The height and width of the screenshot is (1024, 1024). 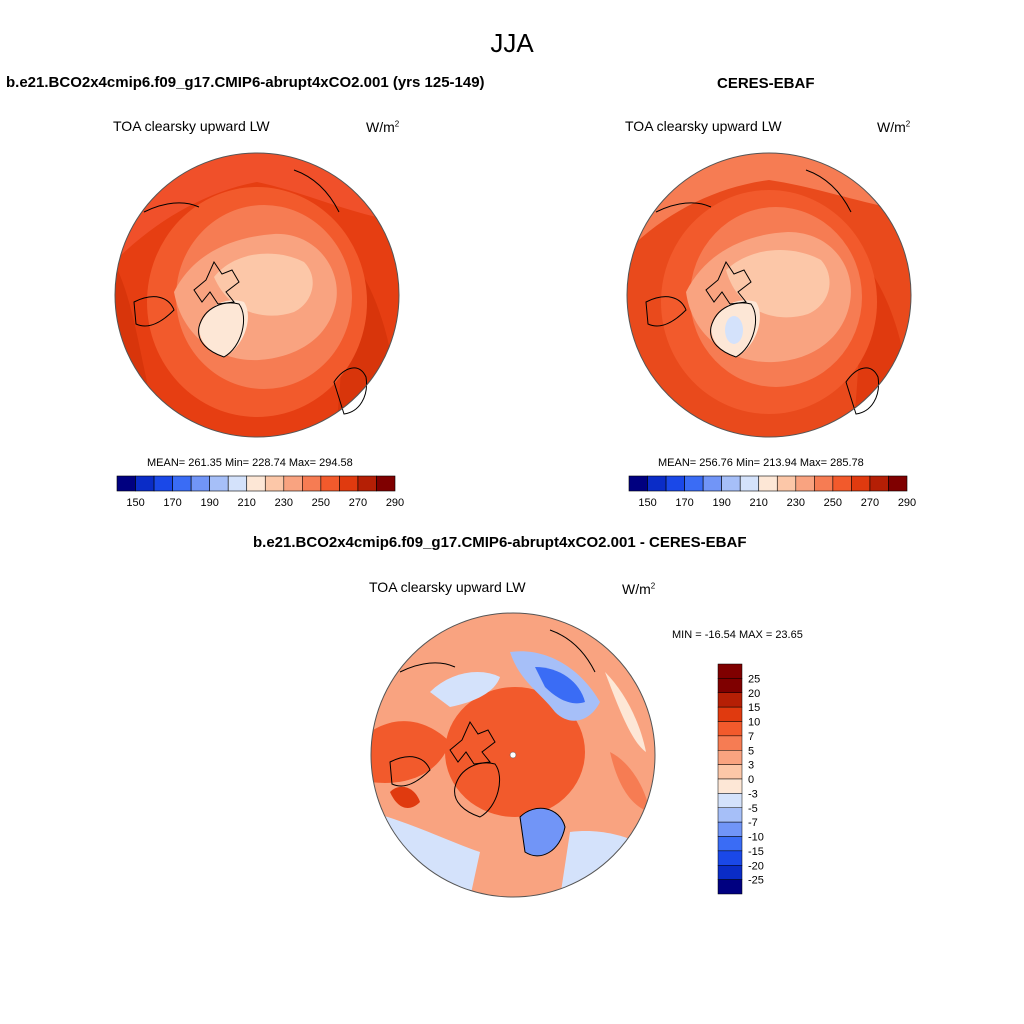 I want to click on obs-stats: MEAN= 256.76 Min= 213.94 Max= 285.78, so click(x=761, y=463).